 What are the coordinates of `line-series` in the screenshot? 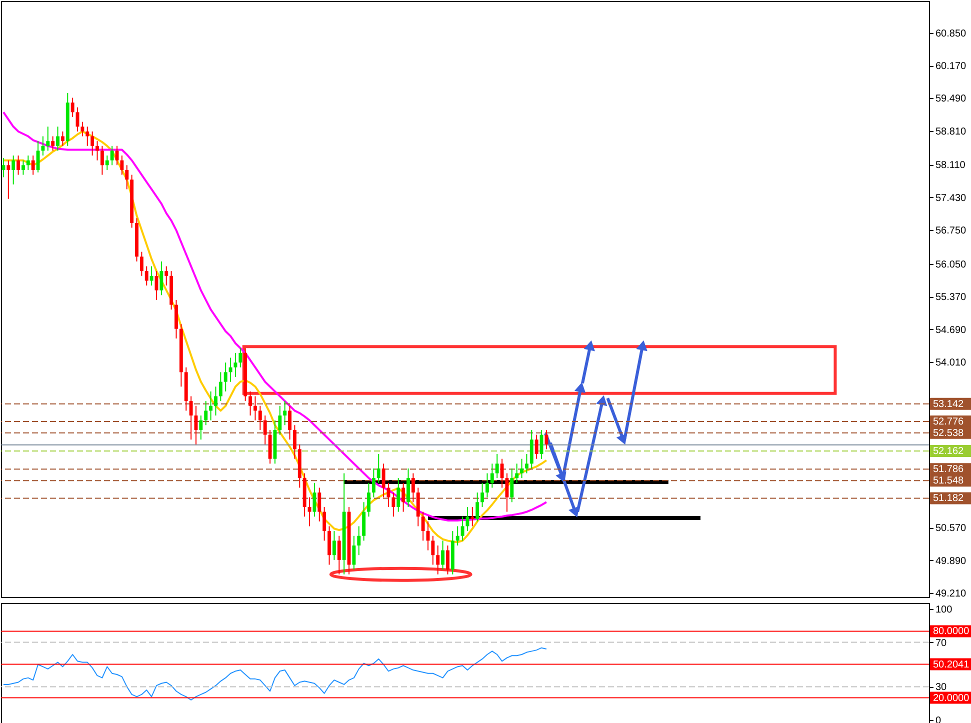 It's located at (274, 674).